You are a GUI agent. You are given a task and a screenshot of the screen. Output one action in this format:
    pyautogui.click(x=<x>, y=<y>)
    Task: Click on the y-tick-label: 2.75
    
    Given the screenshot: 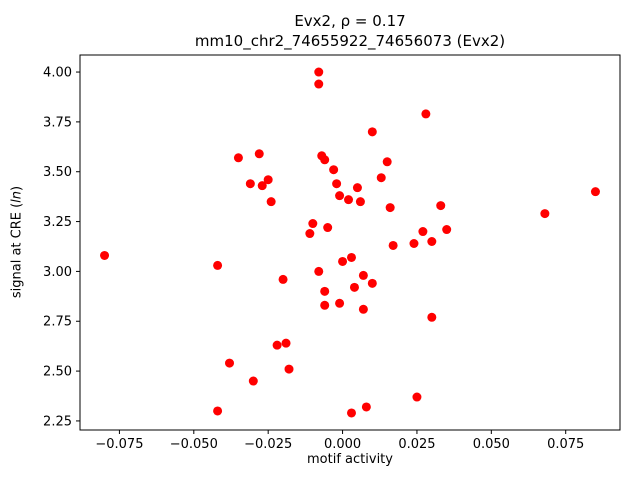 What is the action you would take?
    pyautogui.click(x=57, y=322)
    